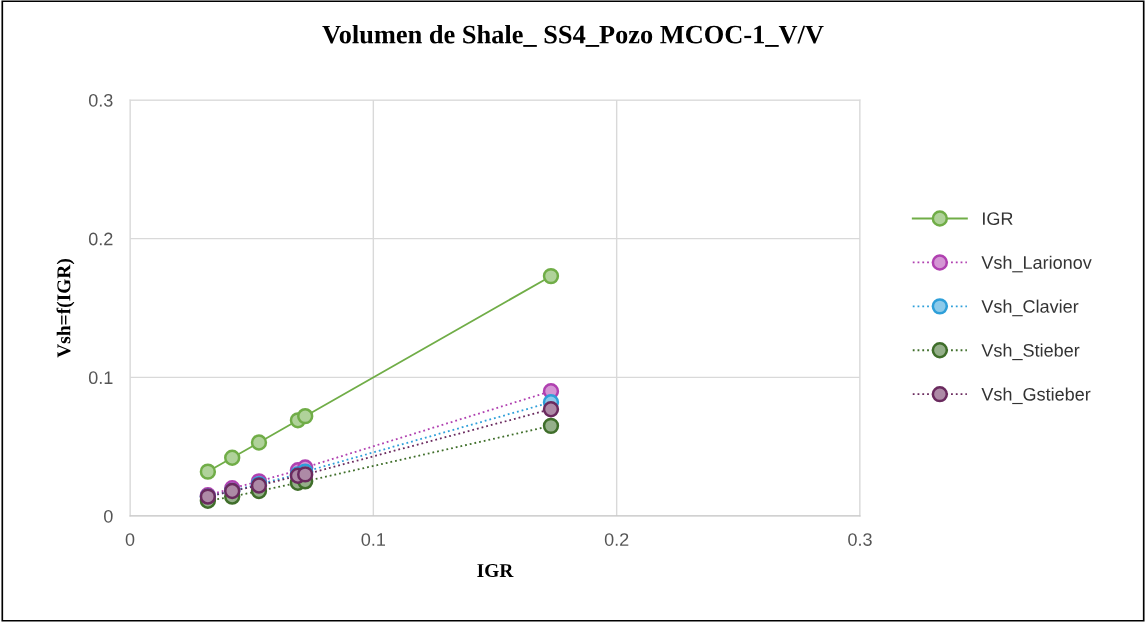  I want to click on x-tick-label: 0.1, so click(373, 539).